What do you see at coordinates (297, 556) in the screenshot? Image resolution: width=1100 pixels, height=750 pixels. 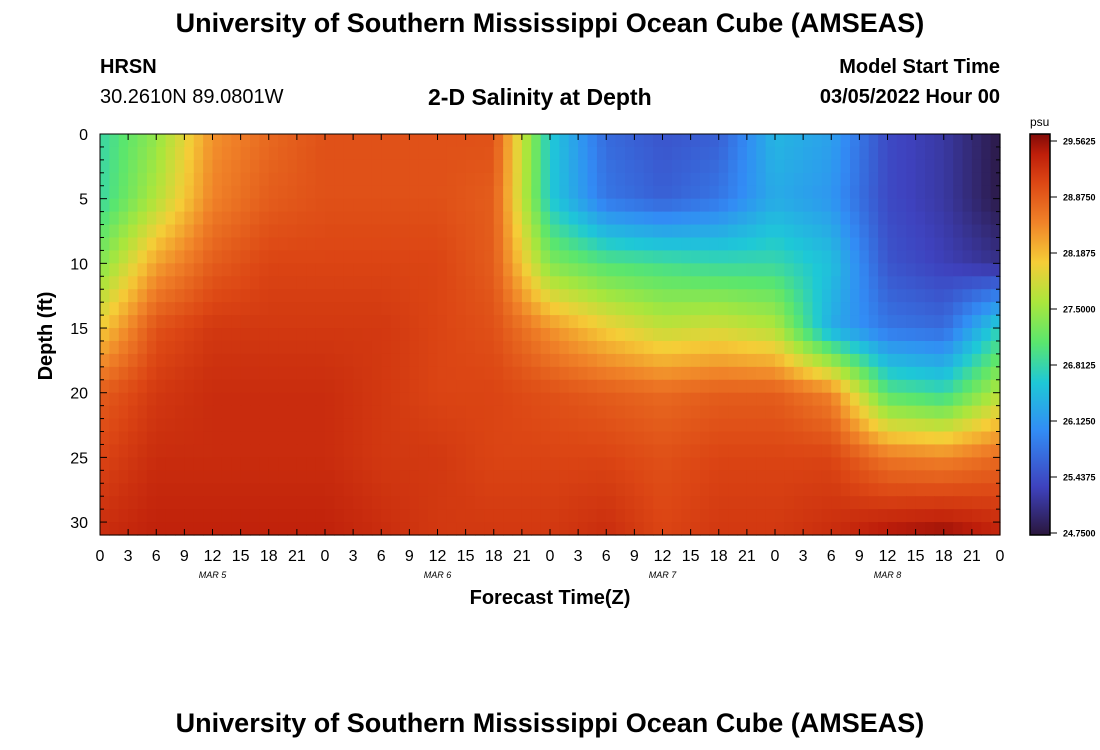 I see `x-tick-label: 21` at bounding box center [297, 556].